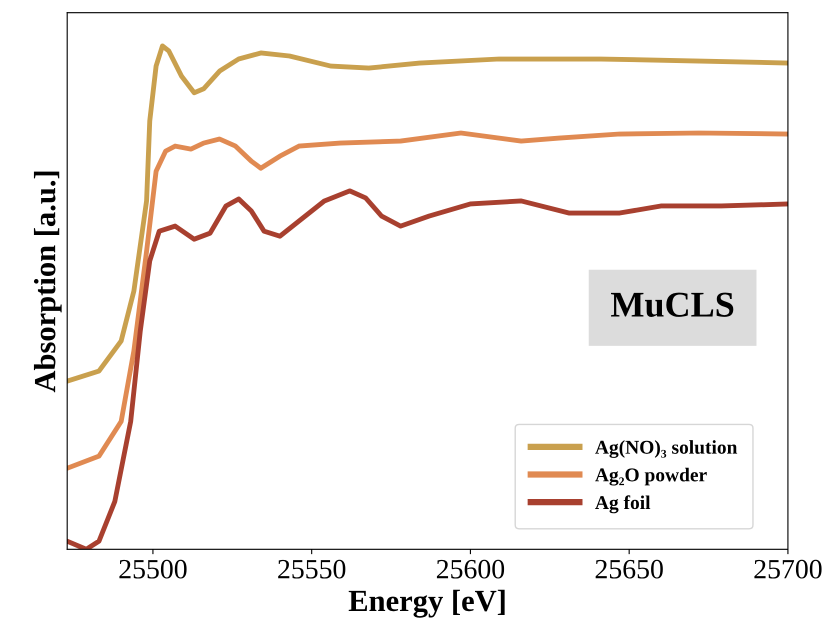 The image size is (840, 635). I want to click on x-tick-label: 25550, so click(312, 569).